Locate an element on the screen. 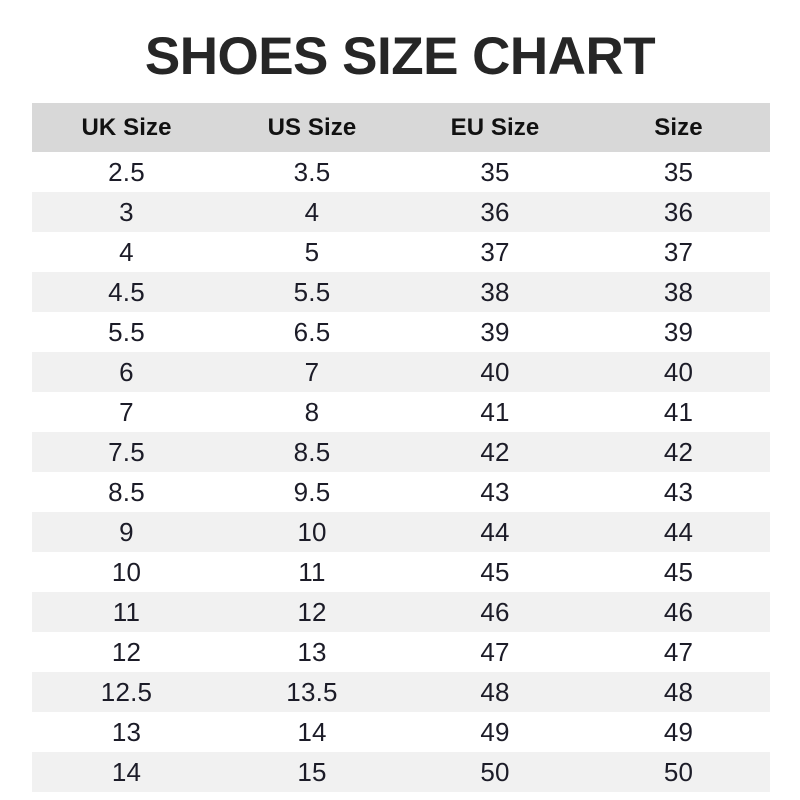 The width and height of the screenshot is (800, 800). cell-us-size: 5 is located at coordinates (312, 252).